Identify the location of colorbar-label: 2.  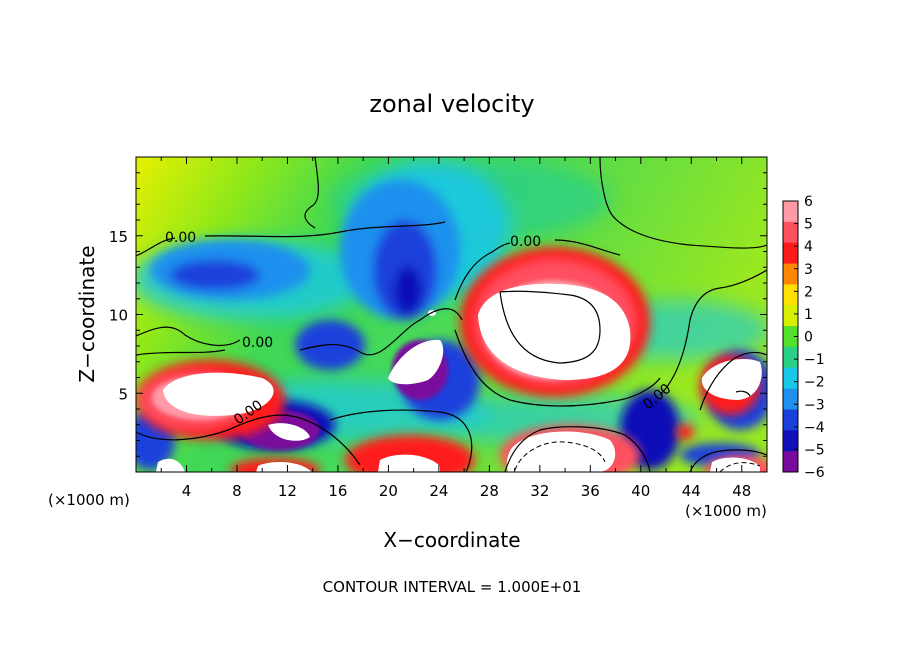
(808, 292).